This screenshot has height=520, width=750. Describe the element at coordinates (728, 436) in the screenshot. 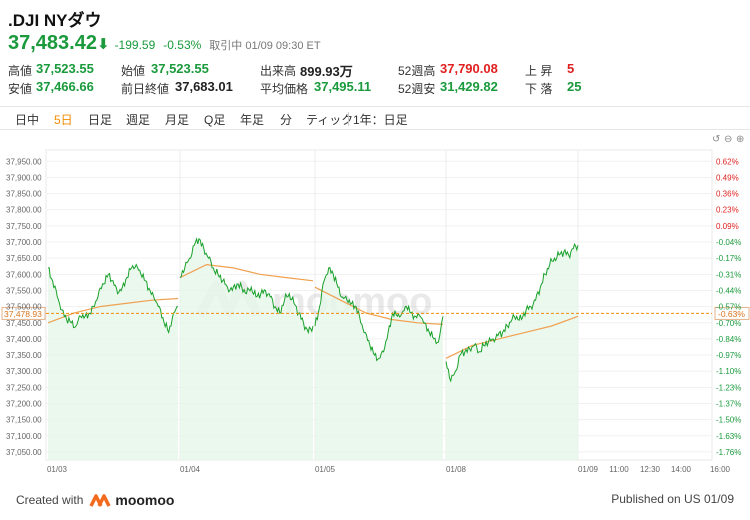

I see `pct-tick-label: -1.63%` at that location.